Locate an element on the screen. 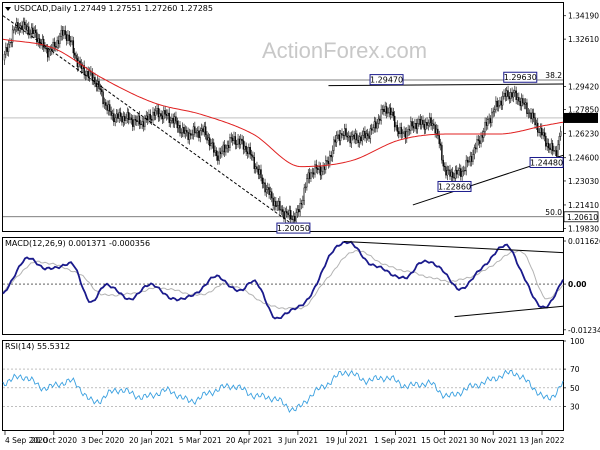  price-label-3: 1.29470 is located at coordinates (386, 80).